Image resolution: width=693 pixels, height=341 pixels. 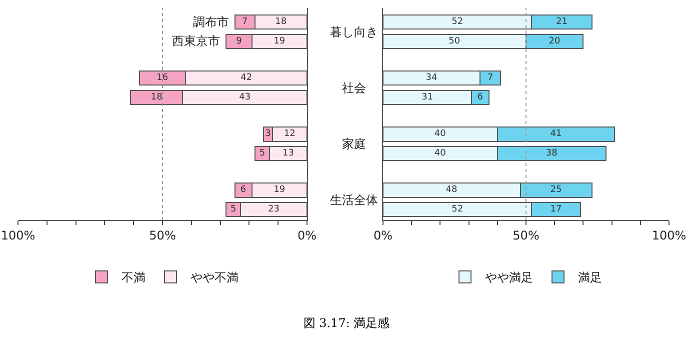 What do you see at coordinates (554, 41) in the screenshot?
I see `data-label: 20` at bounding box center [554, 41].